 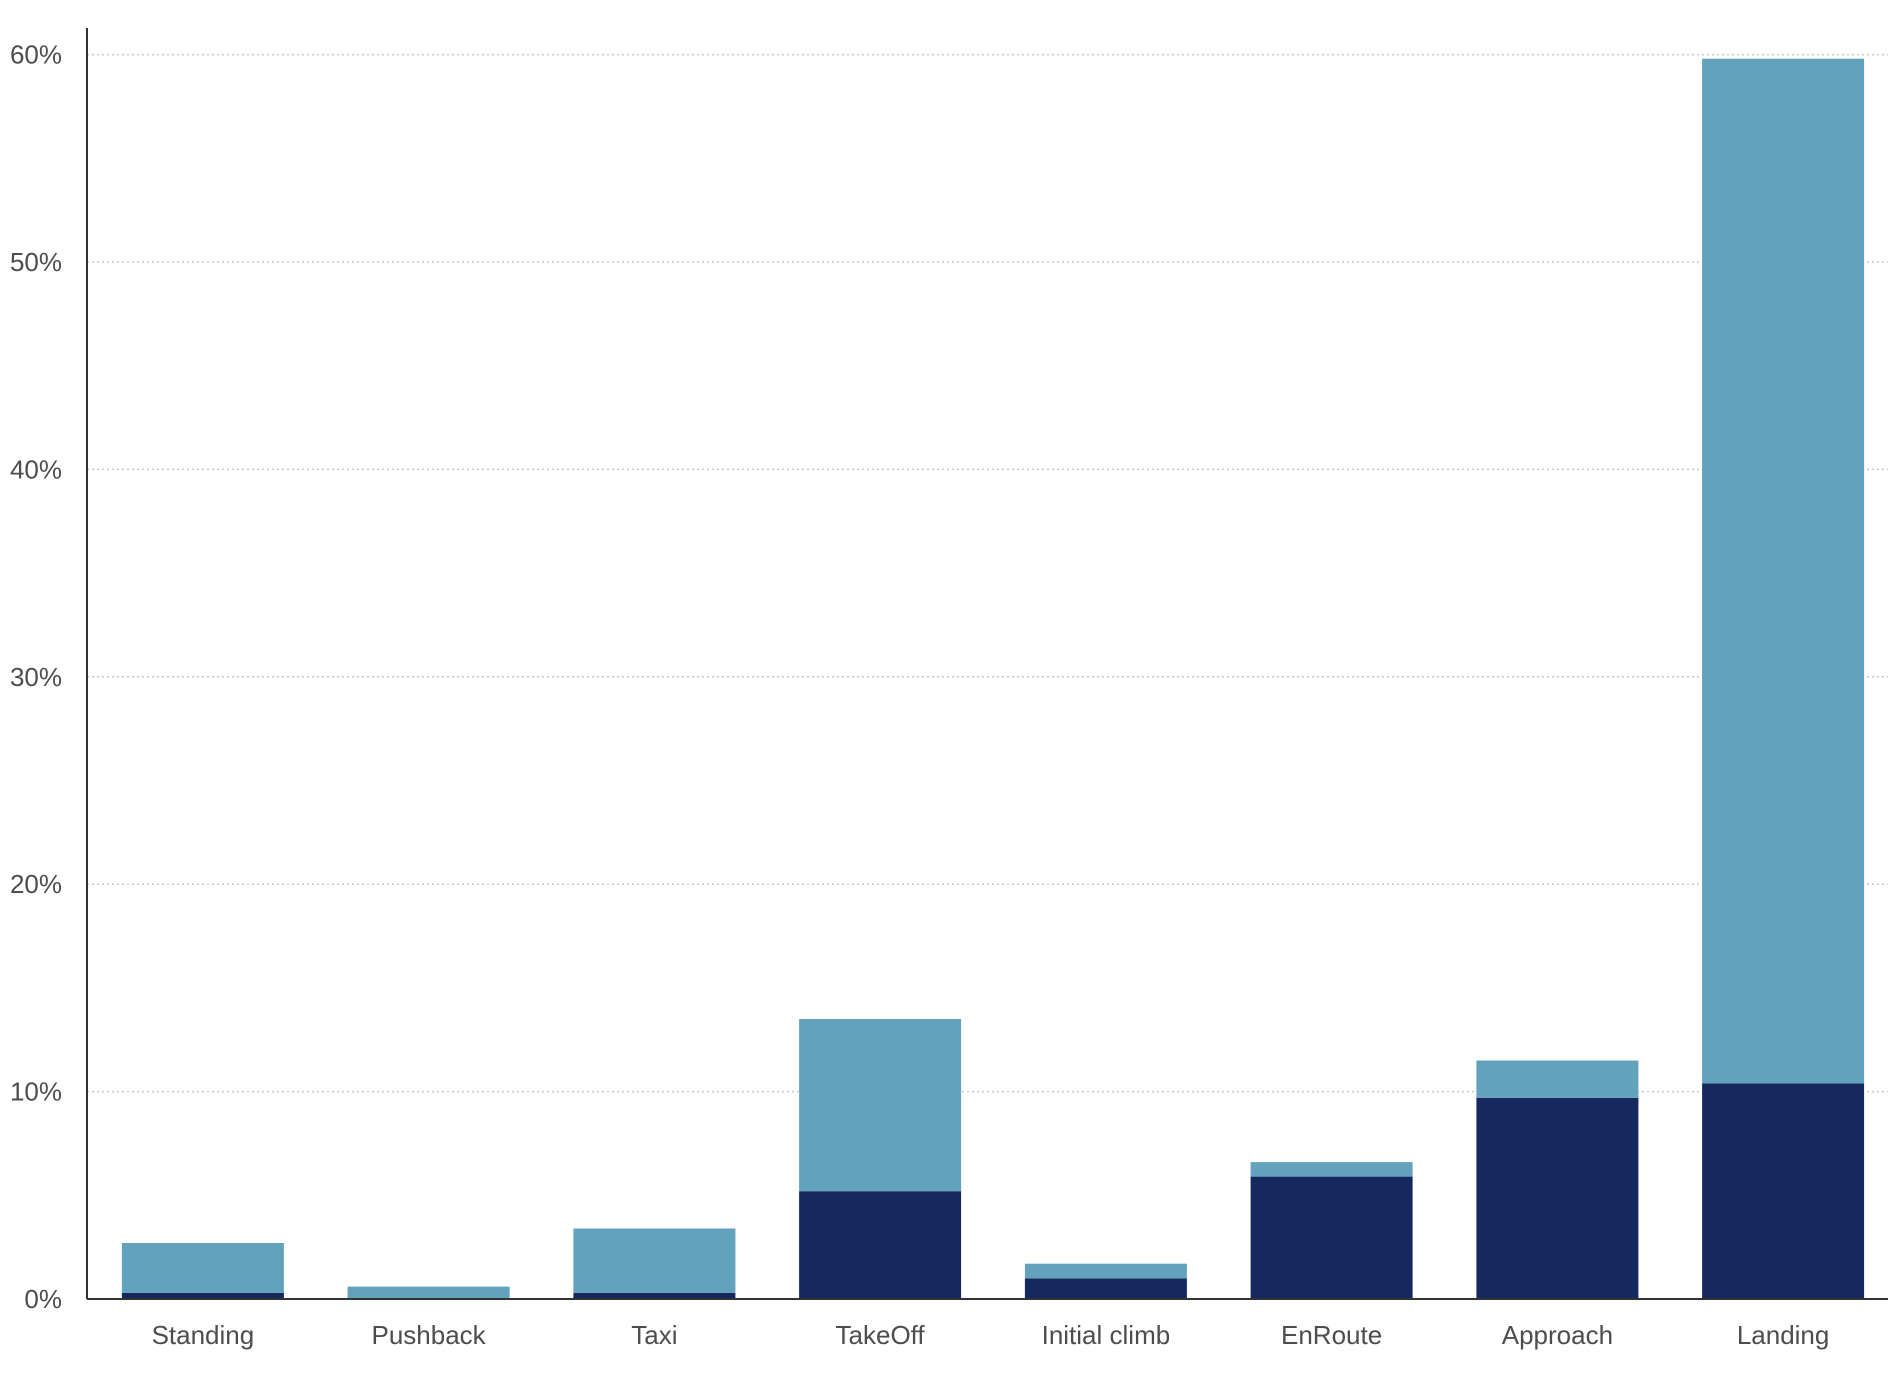 What do you see at coordinates (1106, 1335) in the screenshot?
I see `x-tick-label: Initial climb` at bounding box center [1106, 1335].